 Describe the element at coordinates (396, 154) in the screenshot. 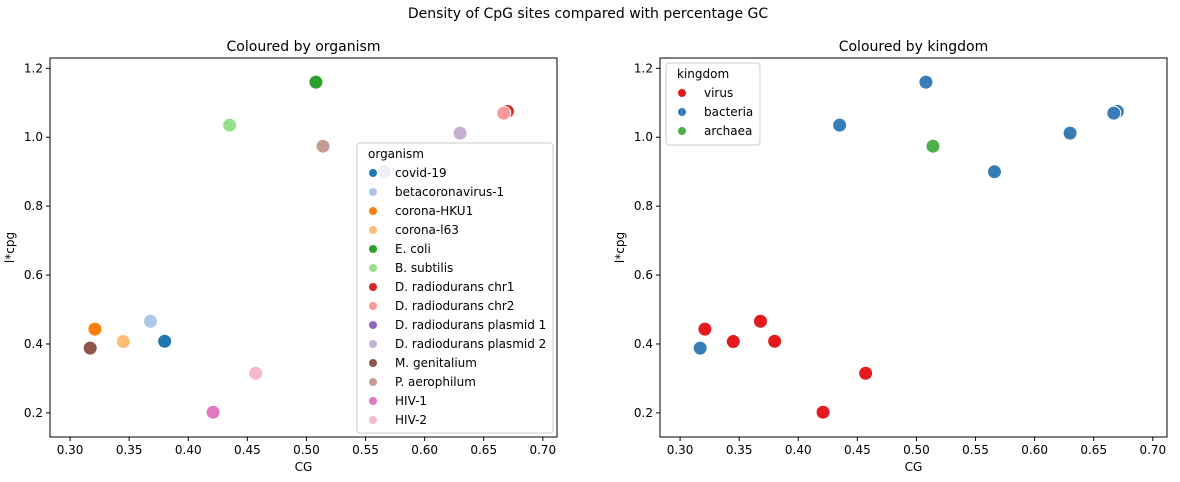

I see `legend-title: organism` at that location.